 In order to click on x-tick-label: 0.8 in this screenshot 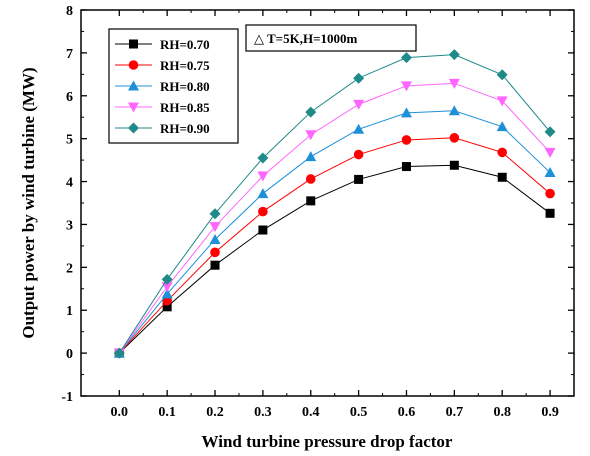, I will do `click(502, 412)`.